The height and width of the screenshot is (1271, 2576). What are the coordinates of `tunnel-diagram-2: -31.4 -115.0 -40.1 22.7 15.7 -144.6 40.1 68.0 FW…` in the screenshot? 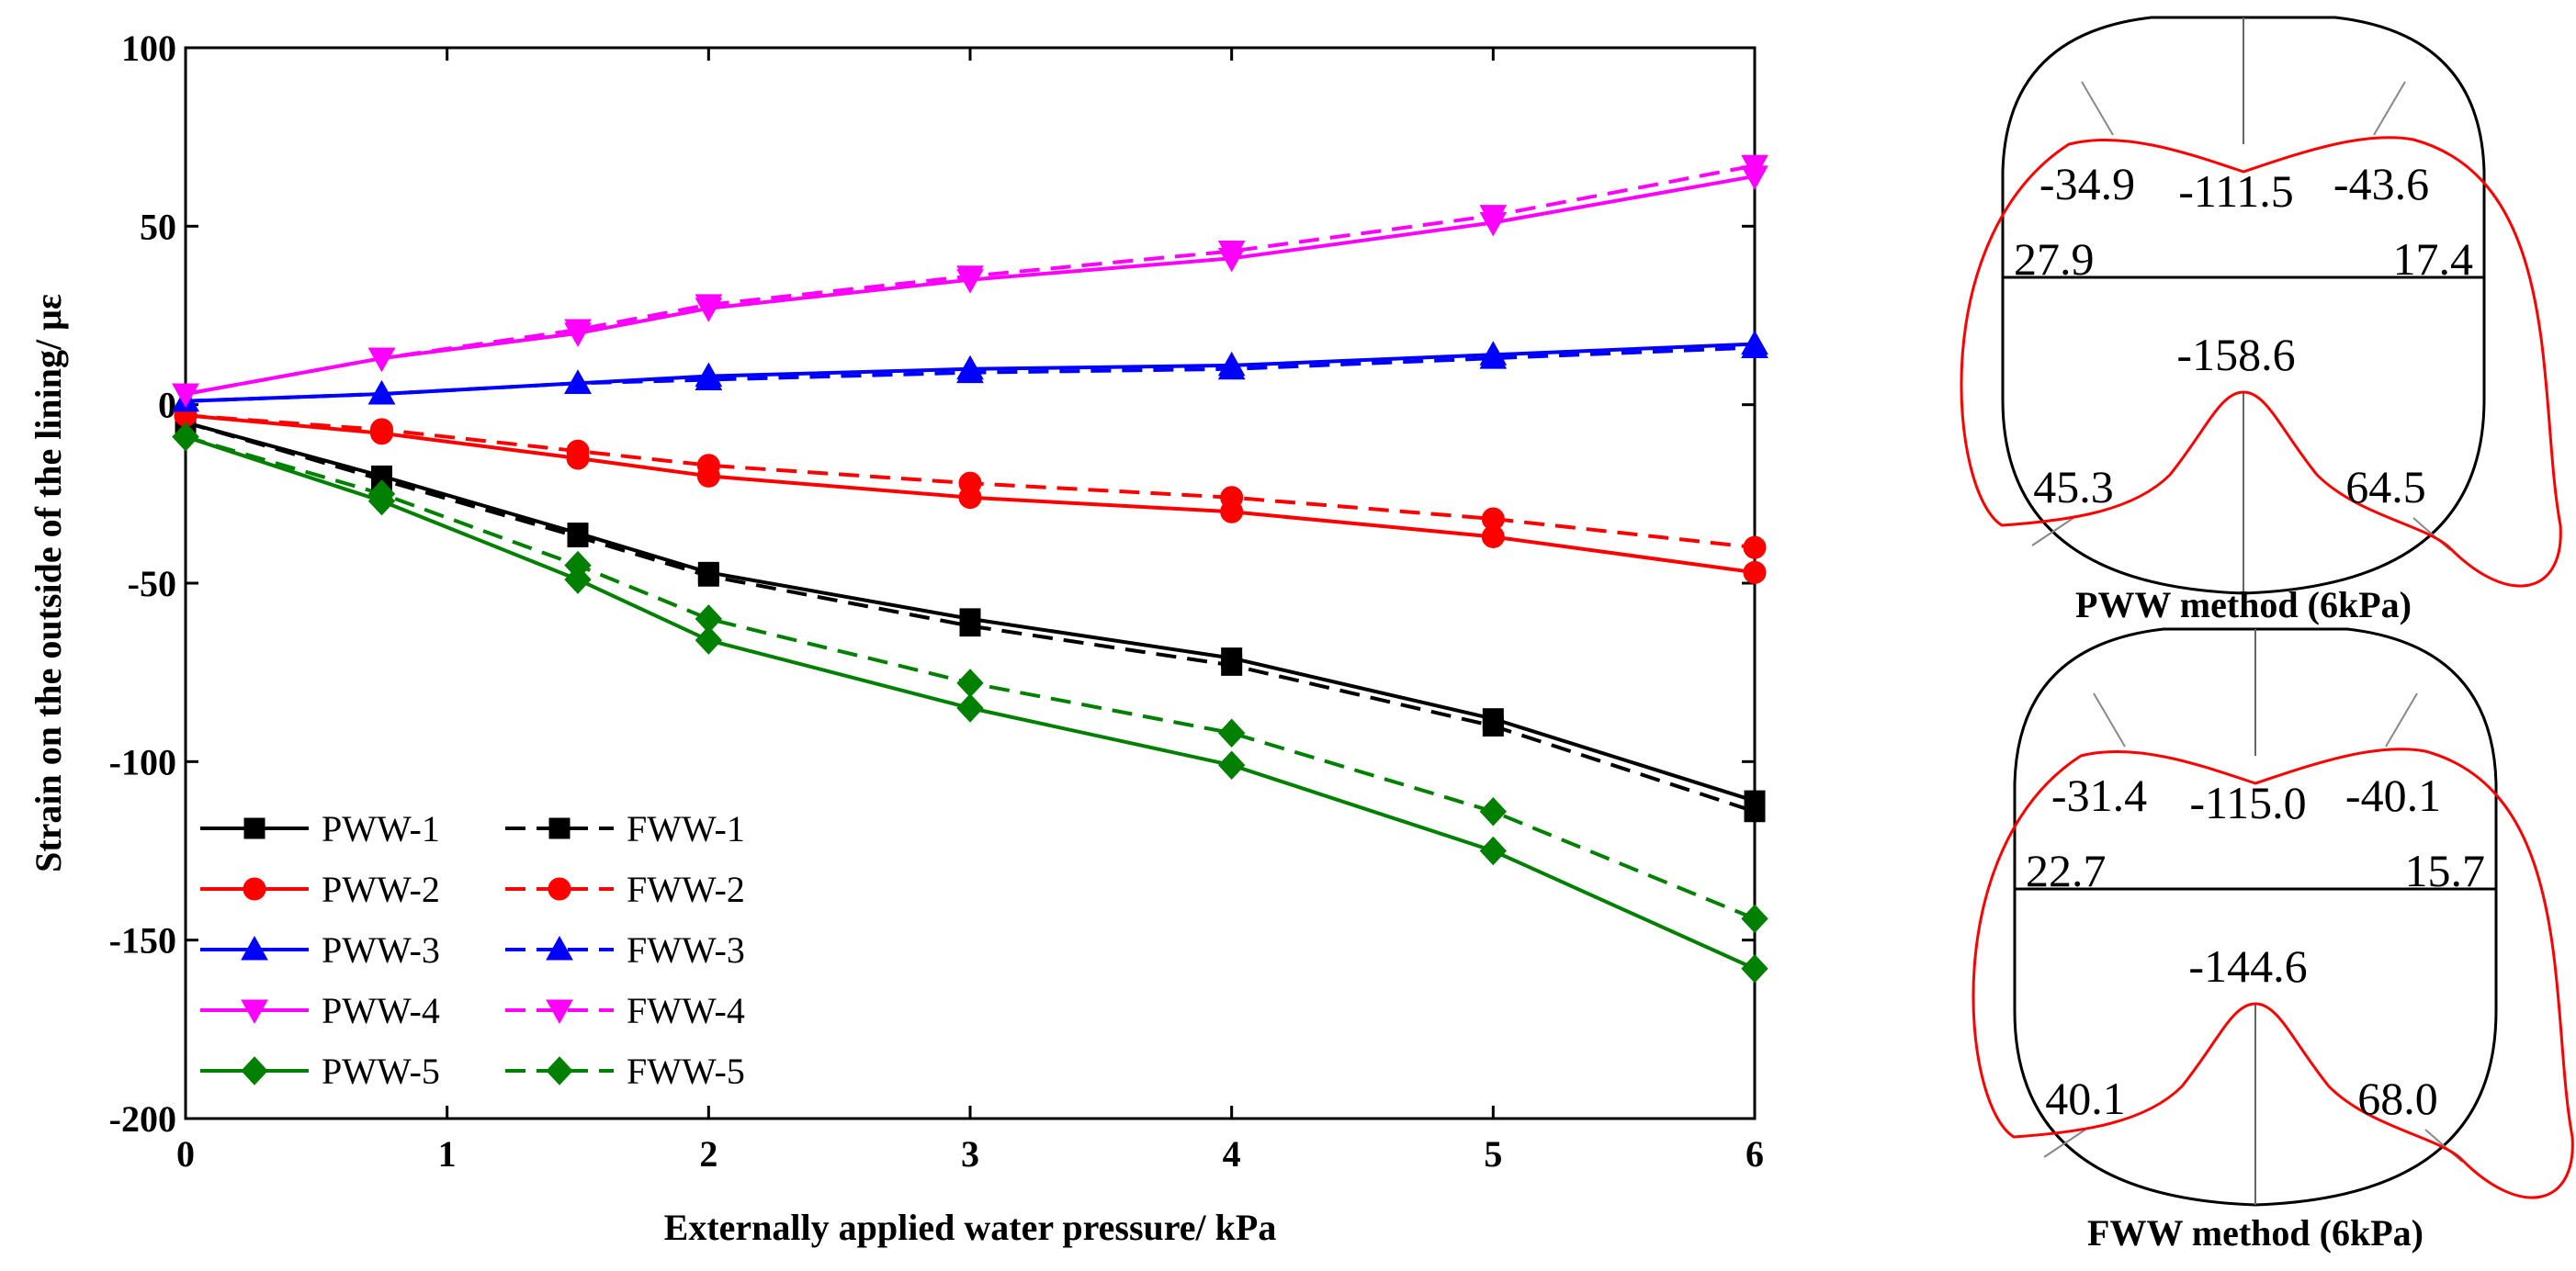 It's located at (2273, 940).